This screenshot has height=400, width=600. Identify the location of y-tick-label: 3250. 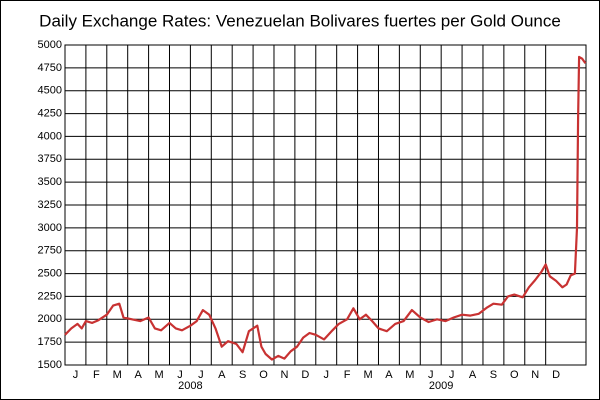
(50, 205).